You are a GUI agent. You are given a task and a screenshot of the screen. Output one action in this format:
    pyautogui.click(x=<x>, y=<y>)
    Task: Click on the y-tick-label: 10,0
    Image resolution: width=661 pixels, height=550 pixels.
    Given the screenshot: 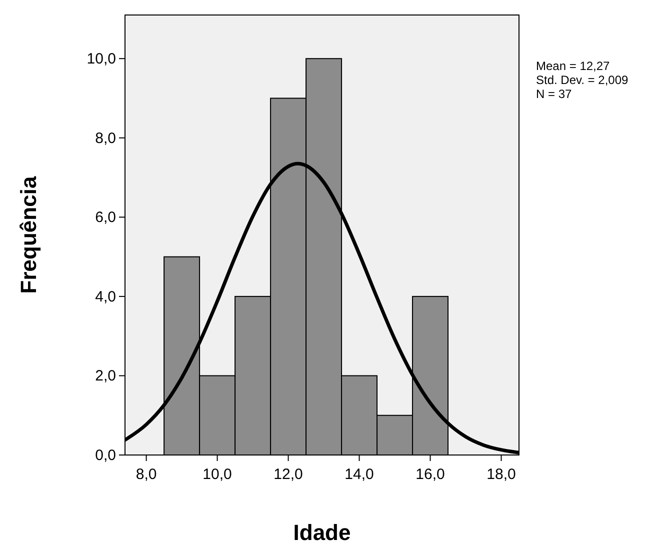 What is the action you would take?
    pyautogui.click(x=101, y=59)
    